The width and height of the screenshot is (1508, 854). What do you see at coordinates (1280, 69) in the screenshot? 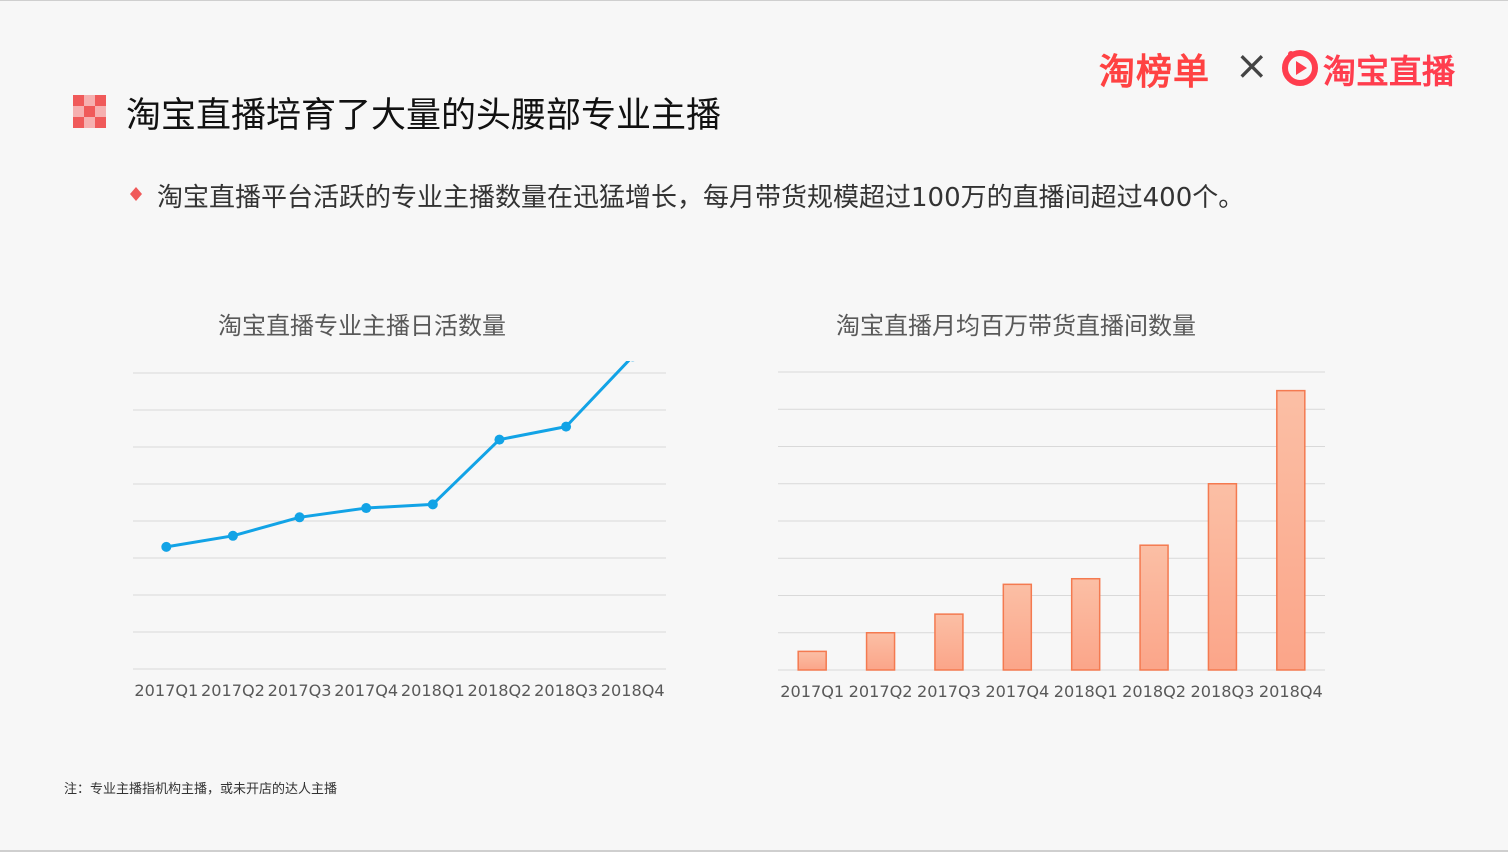
I see `brand-logo: 淘榜单 × 淘宝直播` at bounding box center [1280, 69].